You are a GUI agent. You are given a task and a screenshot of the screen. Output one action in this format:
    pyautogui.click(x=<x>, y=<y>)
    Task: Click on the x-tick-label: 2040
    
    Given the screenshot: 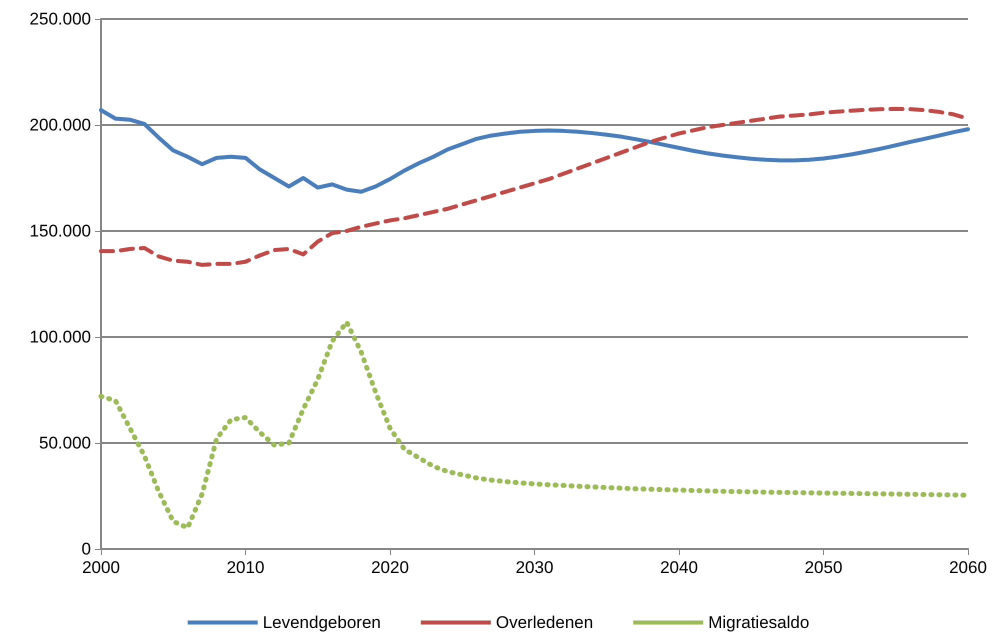 What is the action you would take?
    pyautogui.click(x=679, y=567)
    